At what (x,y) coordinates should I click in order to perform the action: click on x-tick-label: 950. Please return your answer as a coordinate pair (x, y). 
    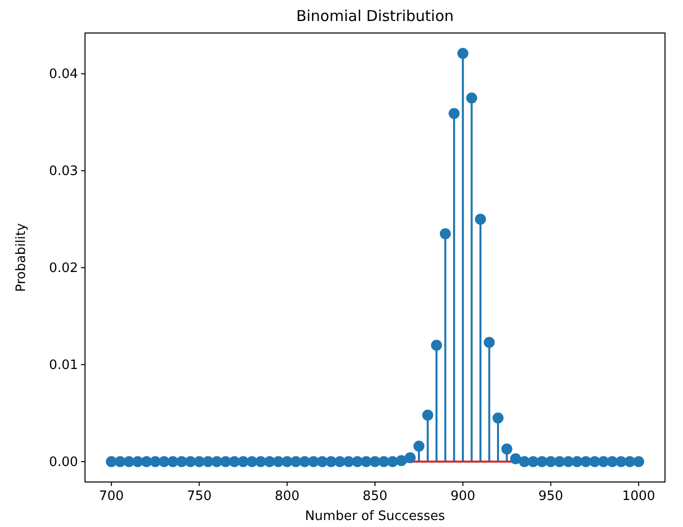
    Looking at the image, I should click on (551, 496).